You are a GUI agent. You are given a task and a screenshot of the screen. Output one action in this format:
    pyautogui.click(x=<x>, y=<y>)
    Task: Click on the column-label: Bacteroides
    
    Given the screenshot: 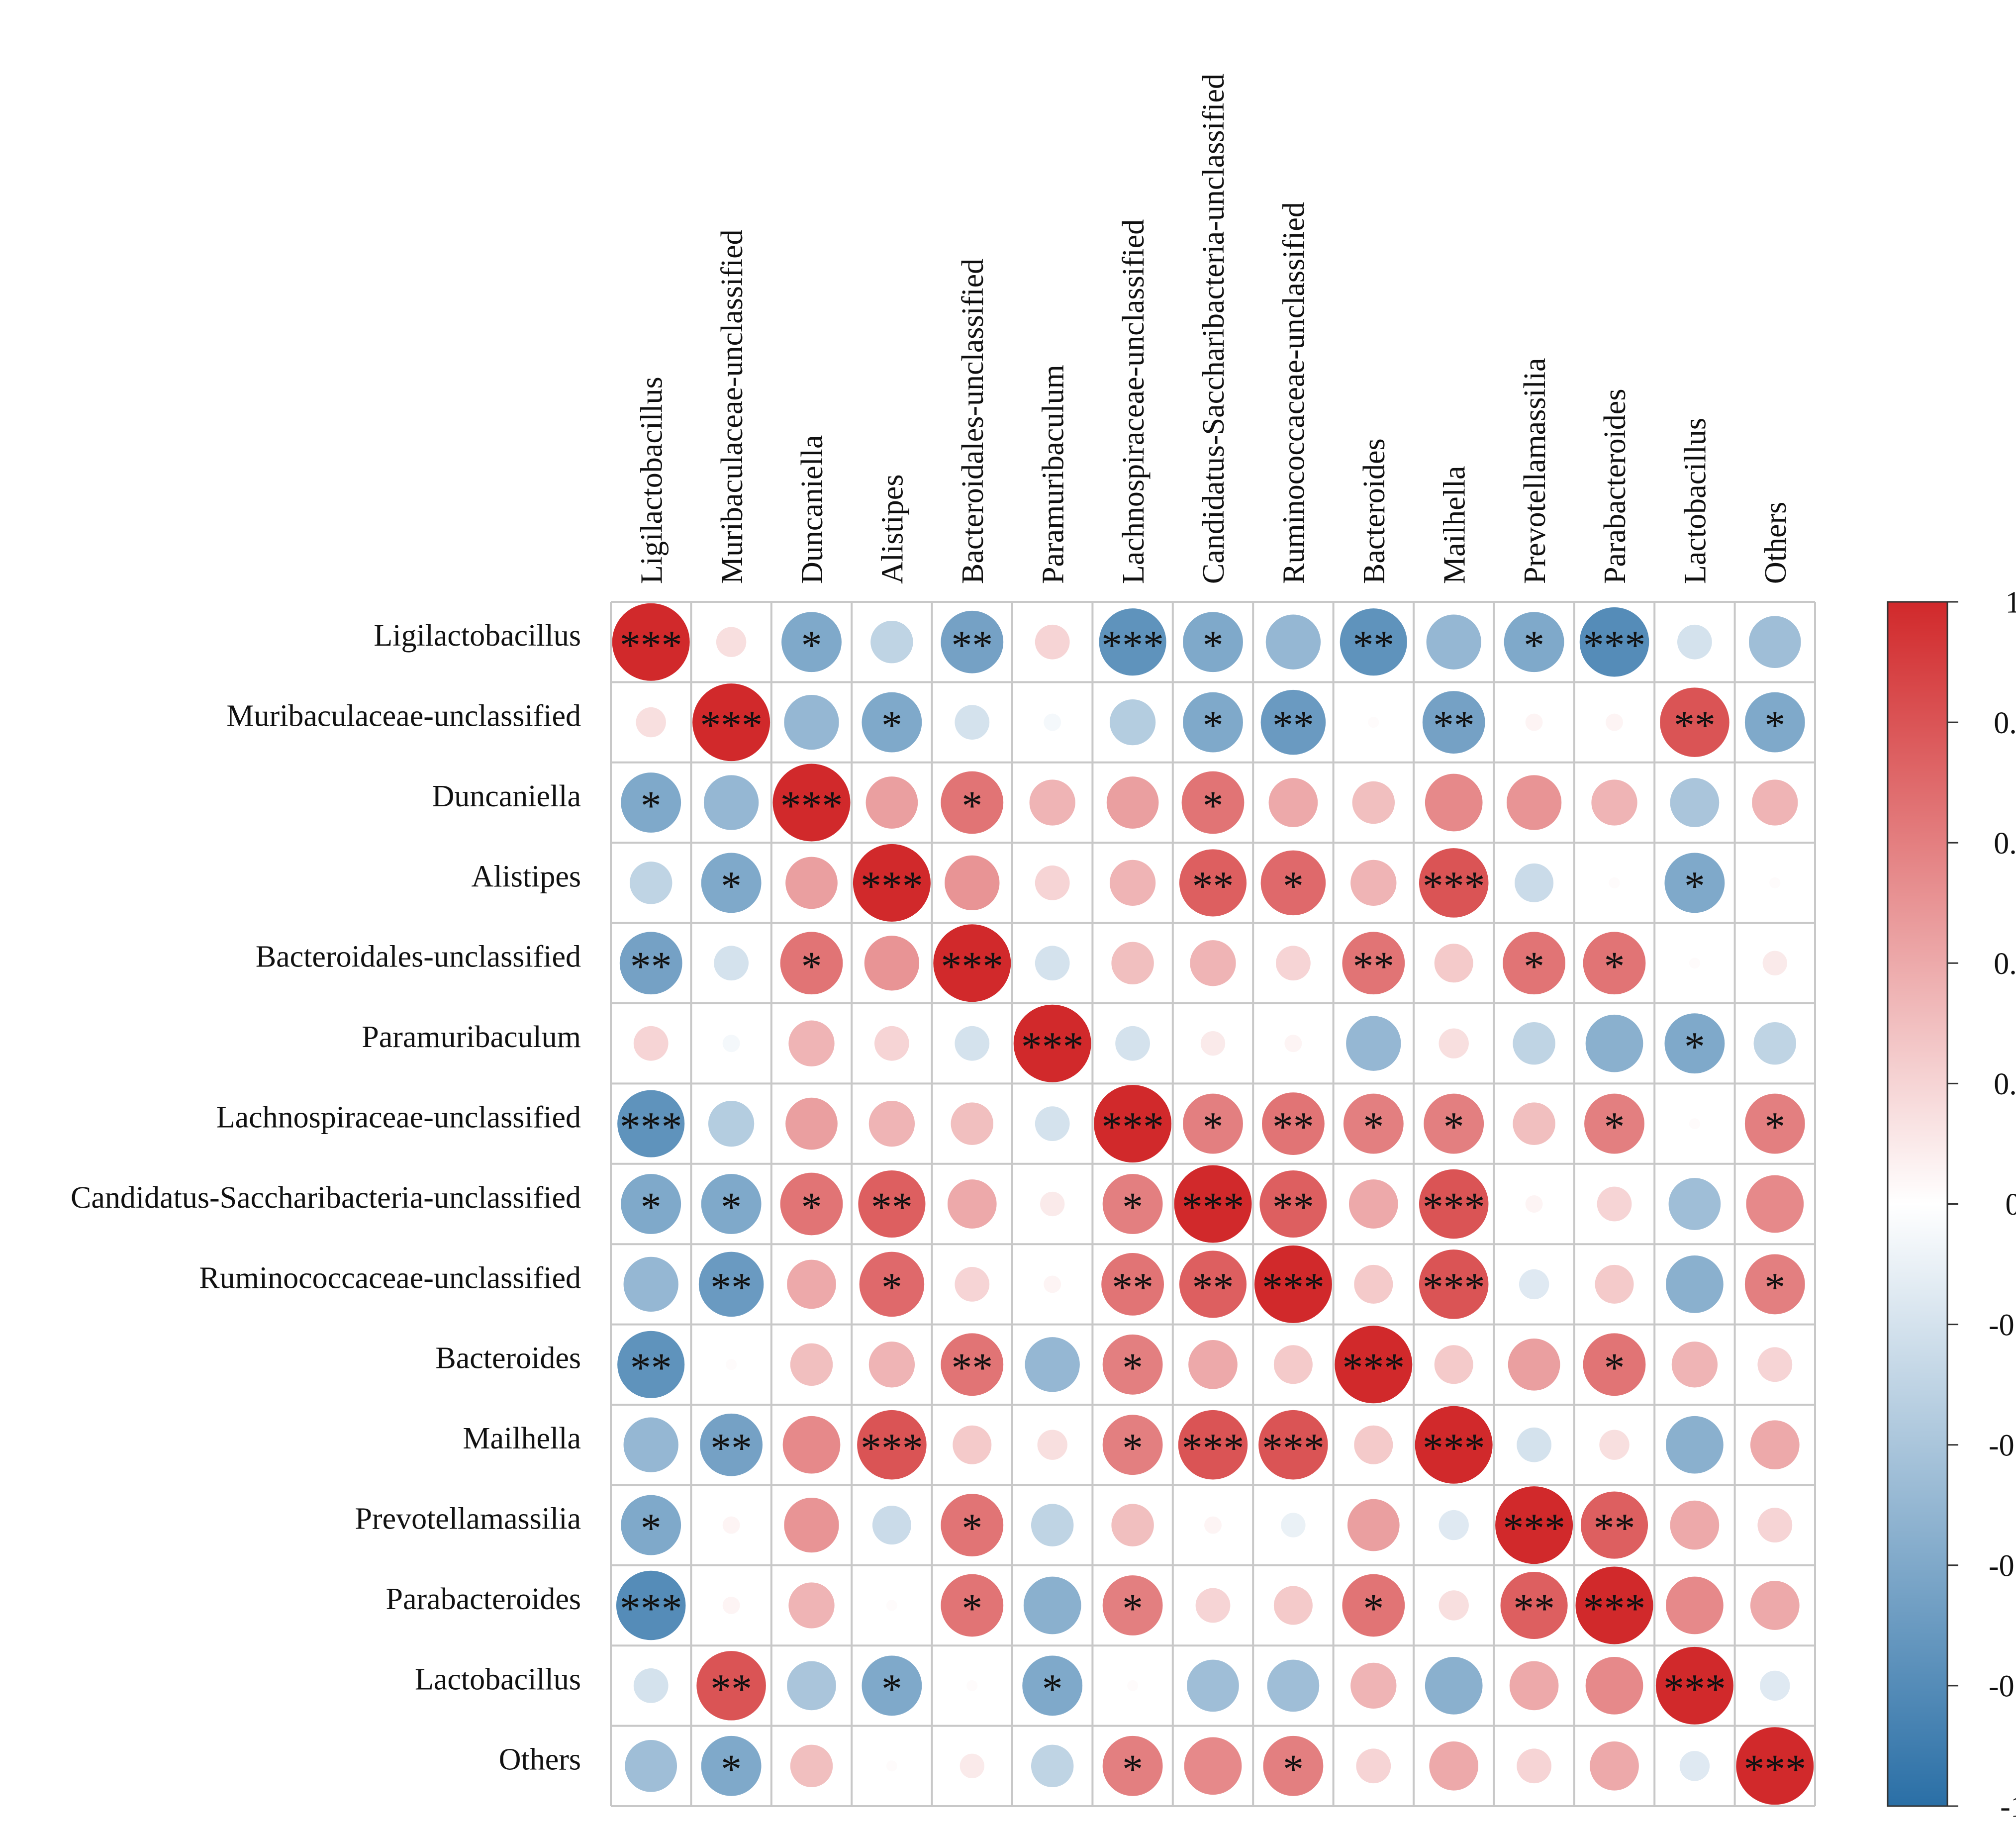 What is the action you would take?
    pyautogui.click(x=1374, y=511)
    